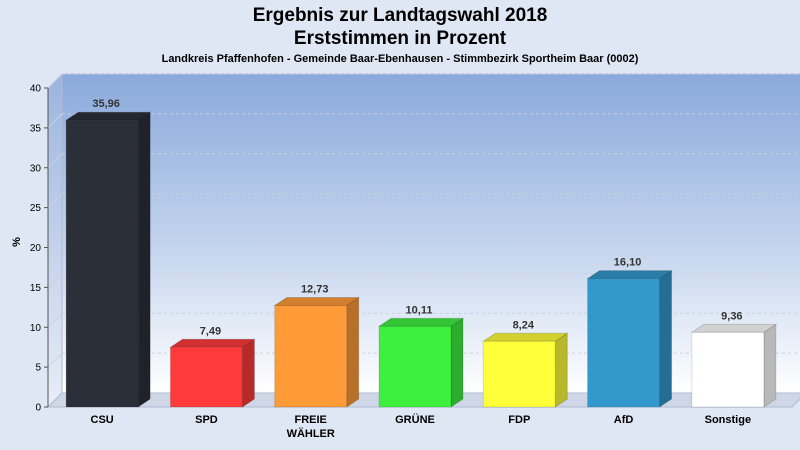 This screenshot has height=450, width=800. Describe the element at coordinates (419, 310) in the screenshot. I see `value-label: 10,11` at that location.